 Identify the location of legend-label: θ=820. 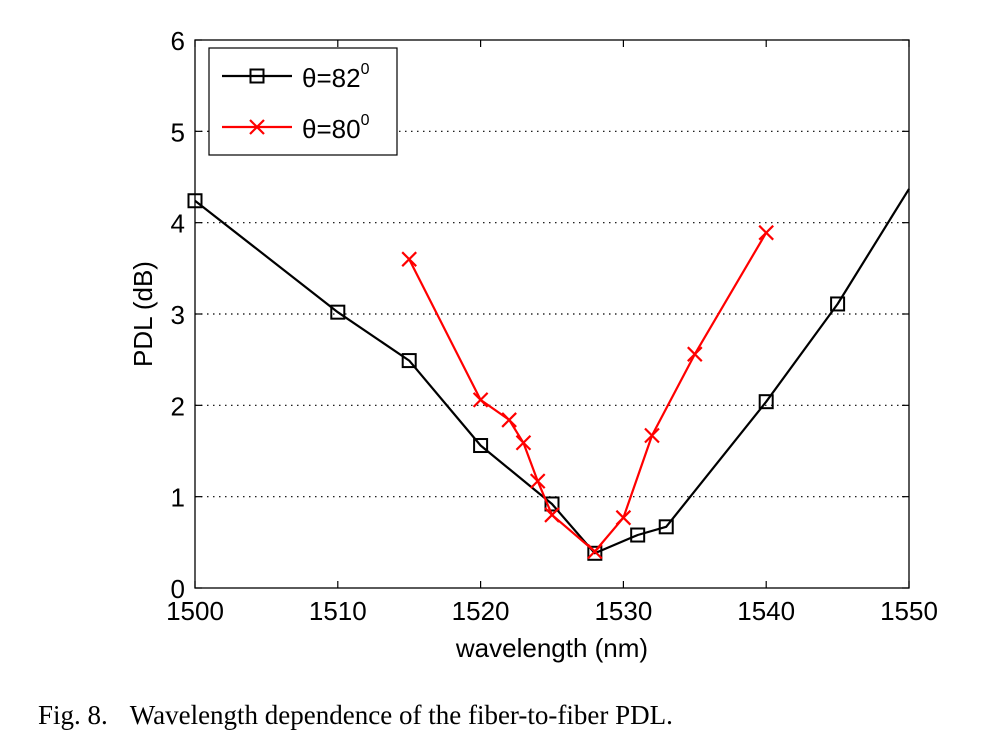
(336, 77).